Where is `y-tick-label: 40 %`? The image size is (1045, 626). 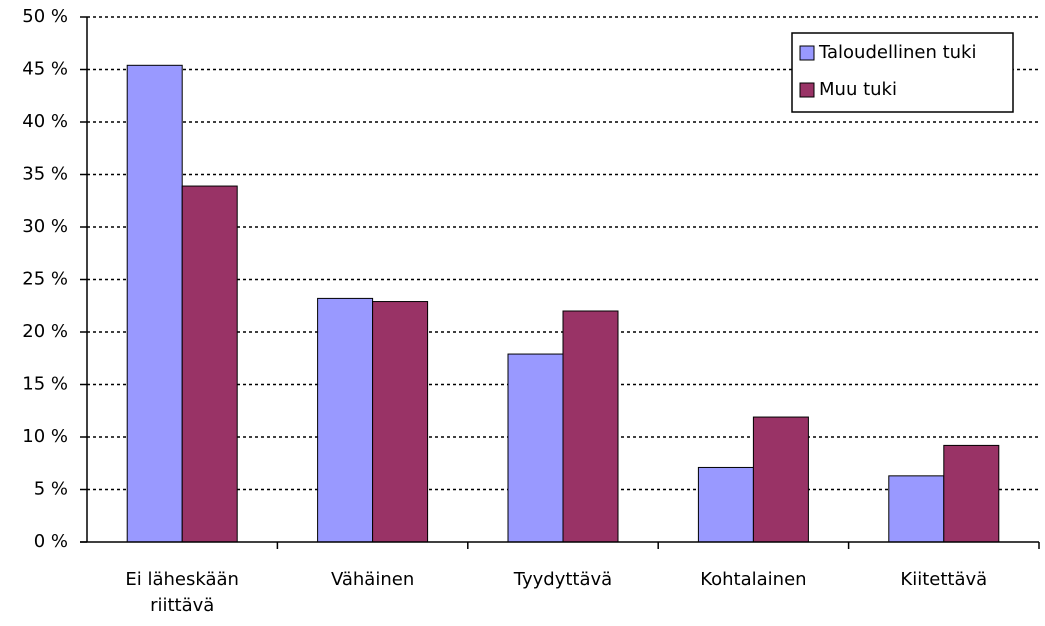 y-tick-label: 40 % is located at coordinates (45, 121).